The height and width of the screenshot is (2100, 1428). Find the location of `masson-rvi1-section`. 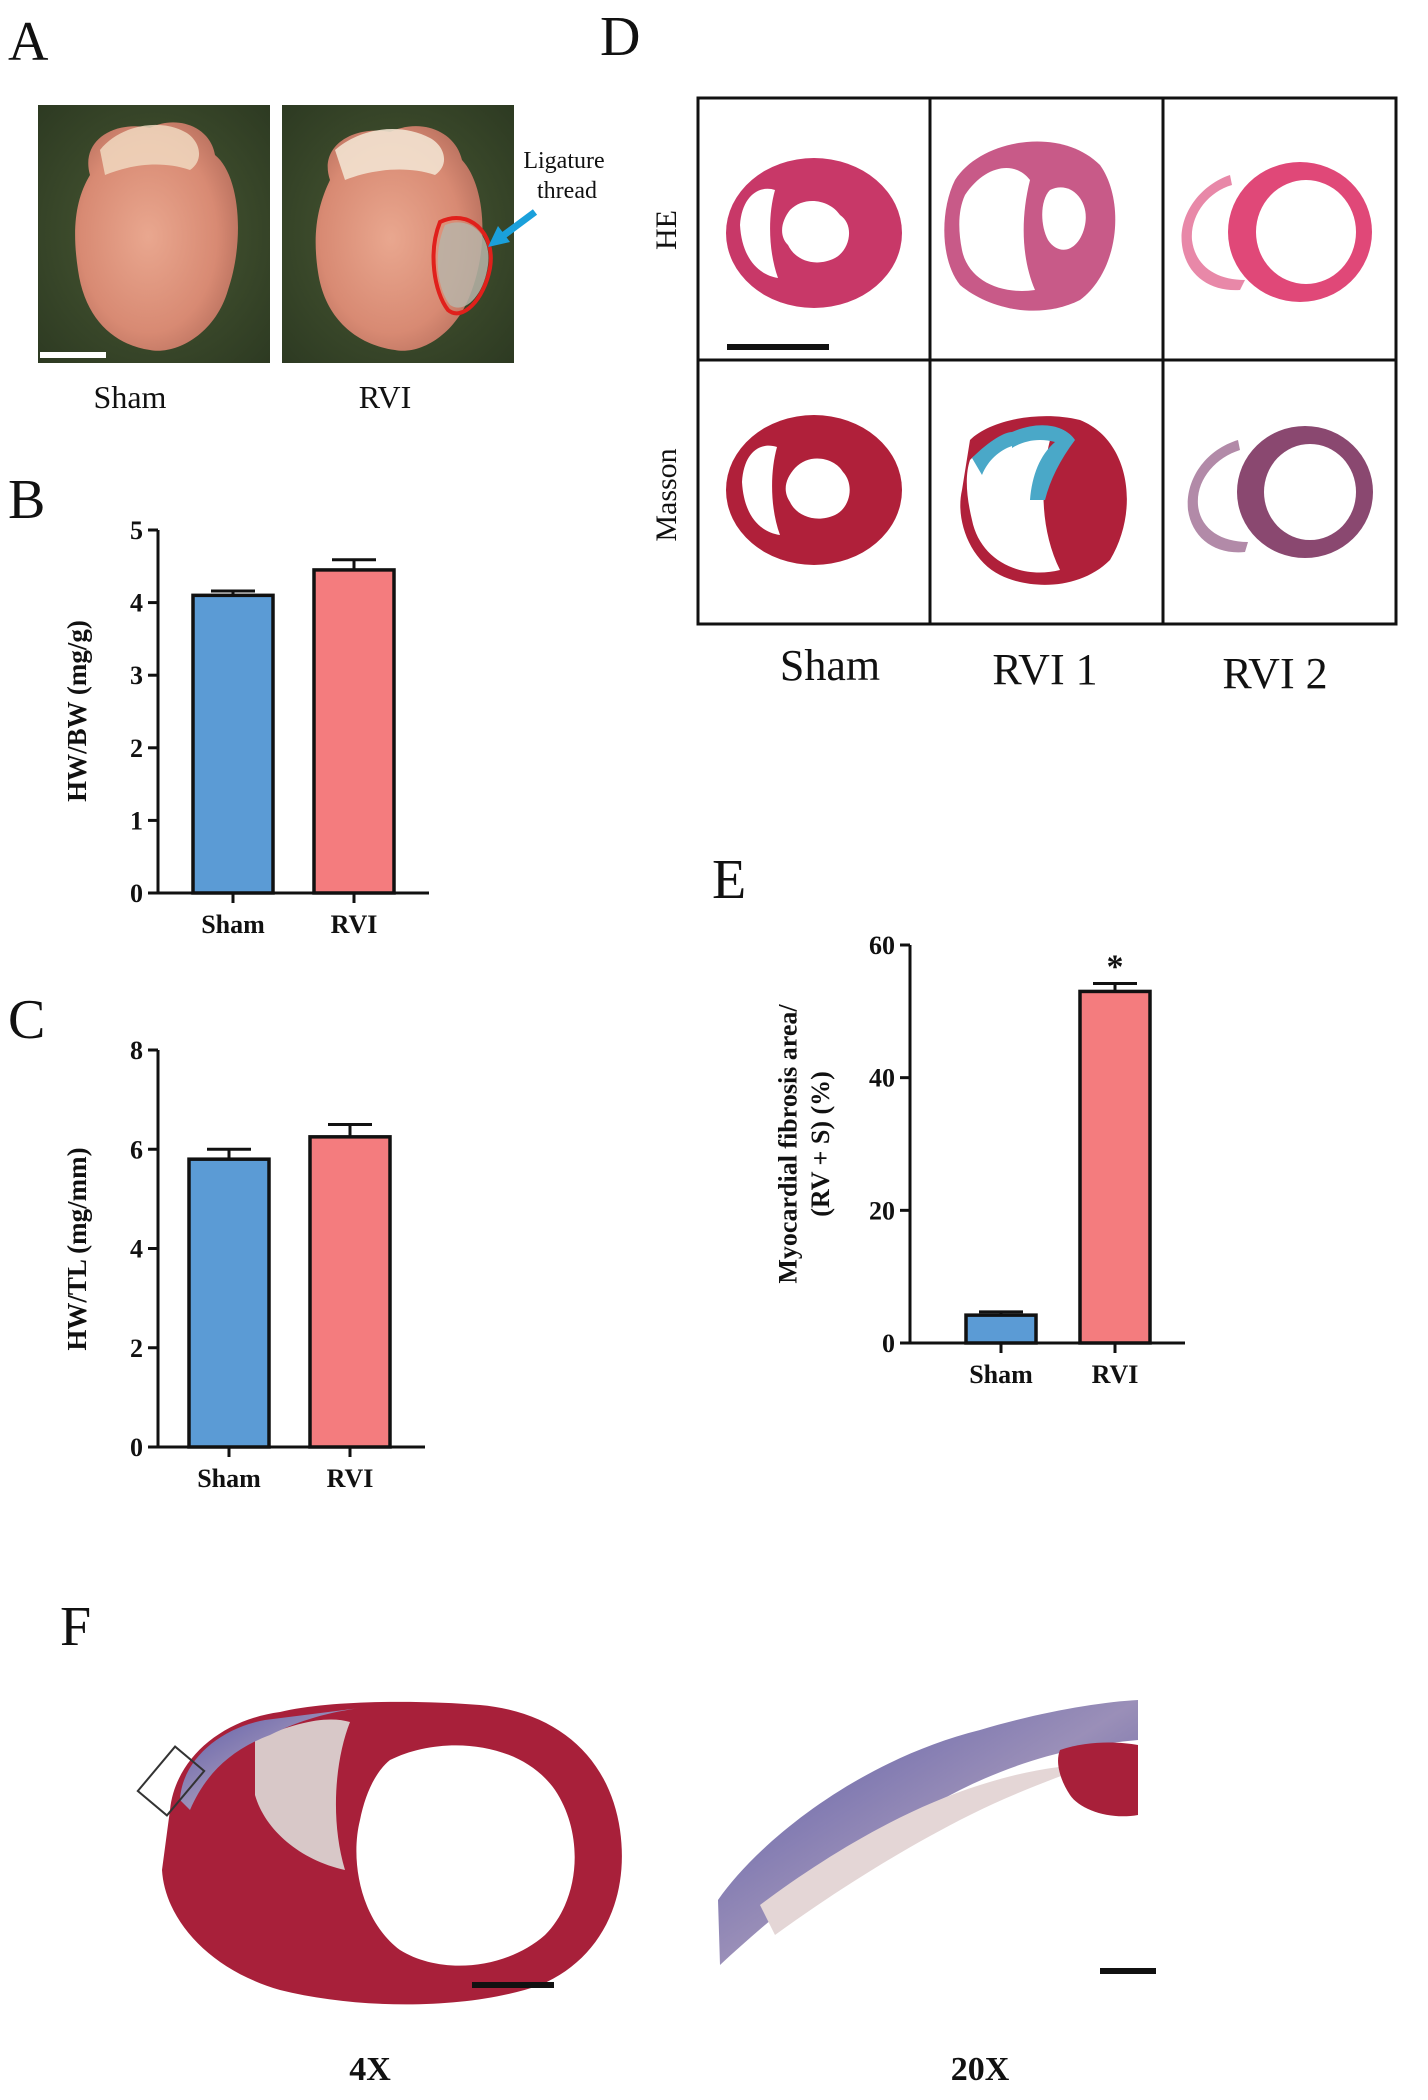

masson-rvi1-section is located at coordinates (1043, 500).